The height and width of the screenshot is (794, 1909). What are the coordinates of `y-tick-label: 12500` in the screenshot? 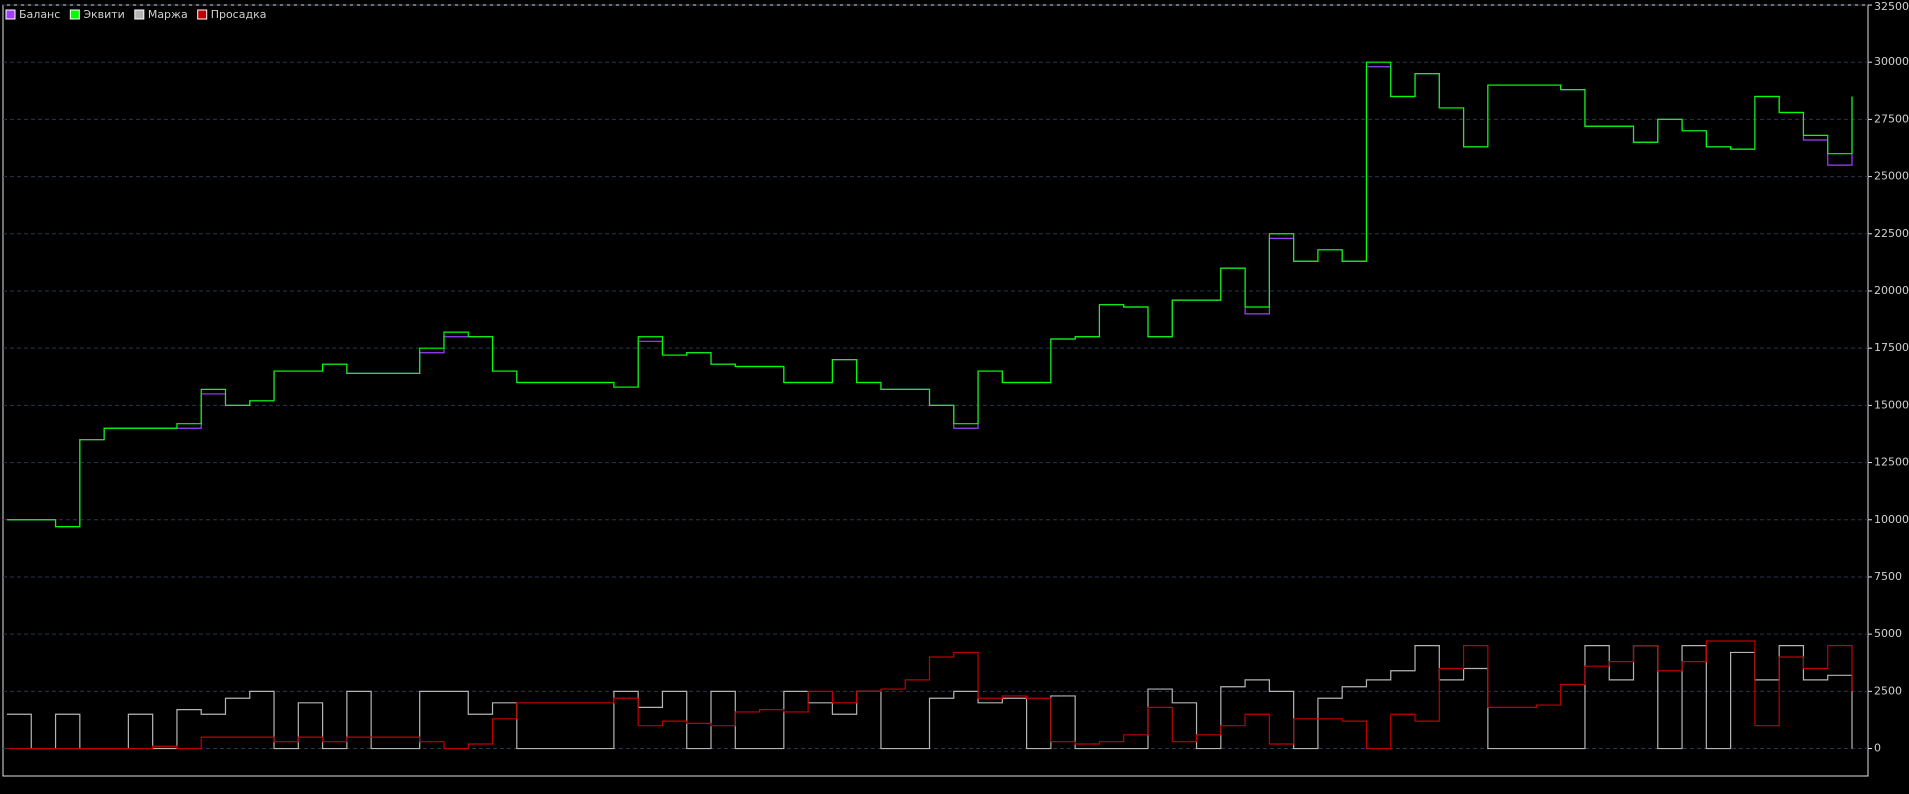 It's located at (1891, 462).